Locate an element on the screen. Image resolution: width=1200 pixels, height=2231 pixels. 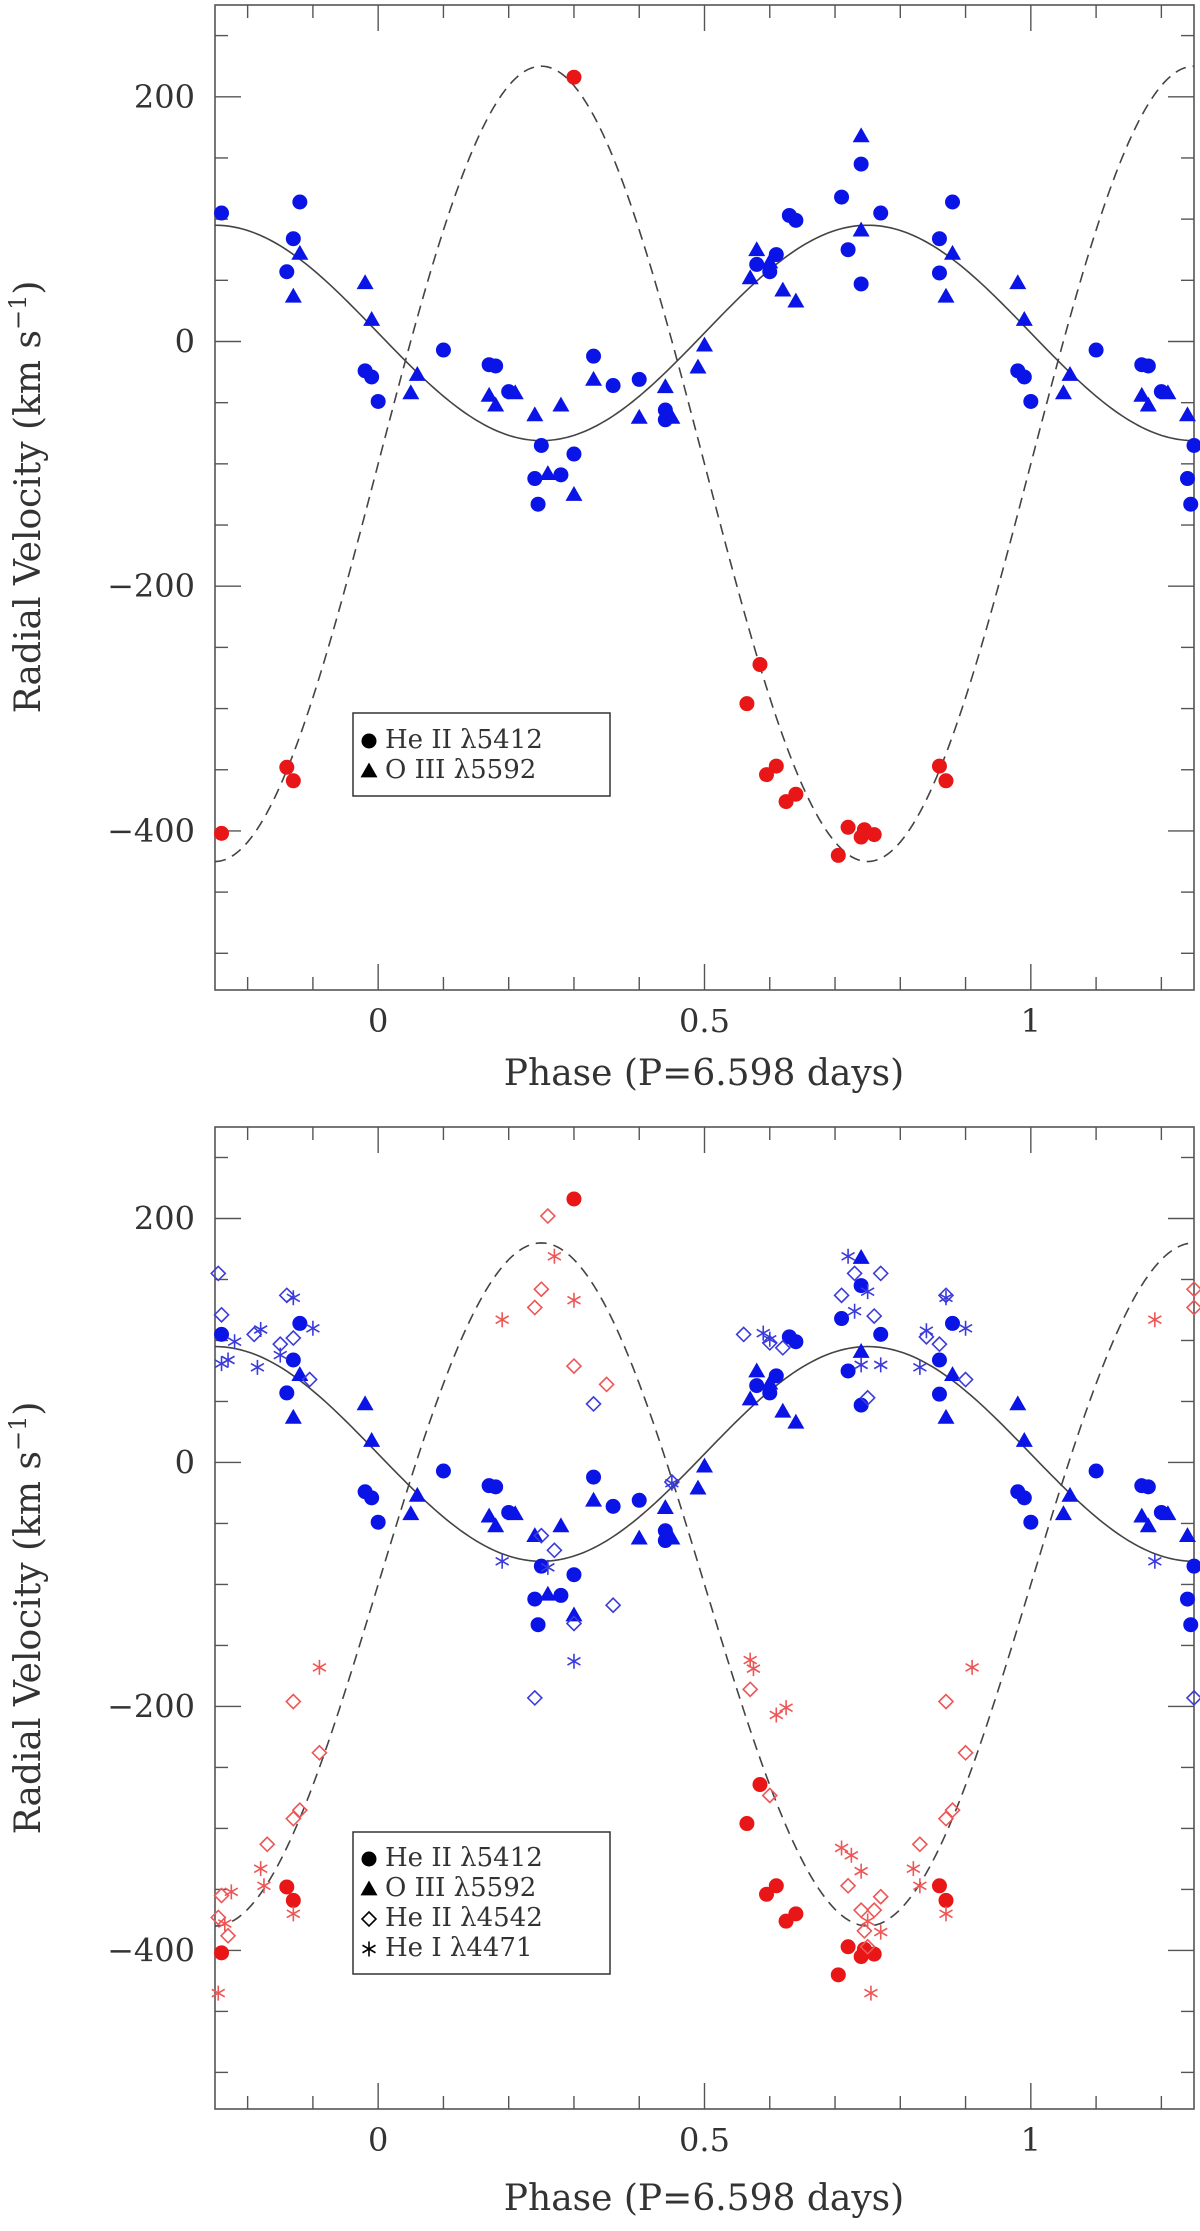
bottom-y-axis-label-sup: −1 is located at coordinates (18, 1433).